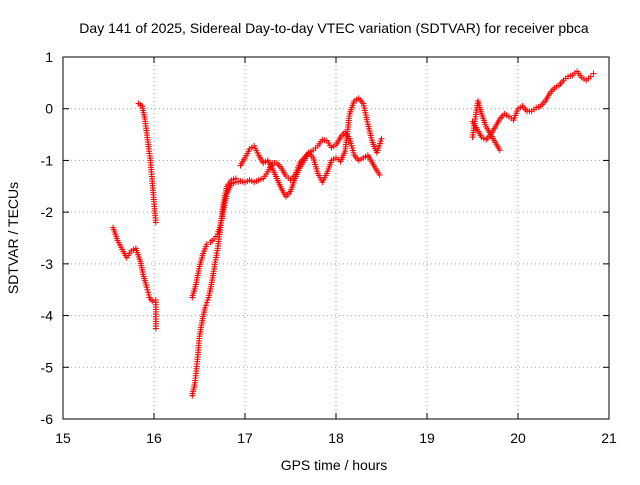 This screenshot has width=640, height=485. Describe the element at coordinates (47, 212) in the screenshot. I see `y-tick-label: -2` at that location.